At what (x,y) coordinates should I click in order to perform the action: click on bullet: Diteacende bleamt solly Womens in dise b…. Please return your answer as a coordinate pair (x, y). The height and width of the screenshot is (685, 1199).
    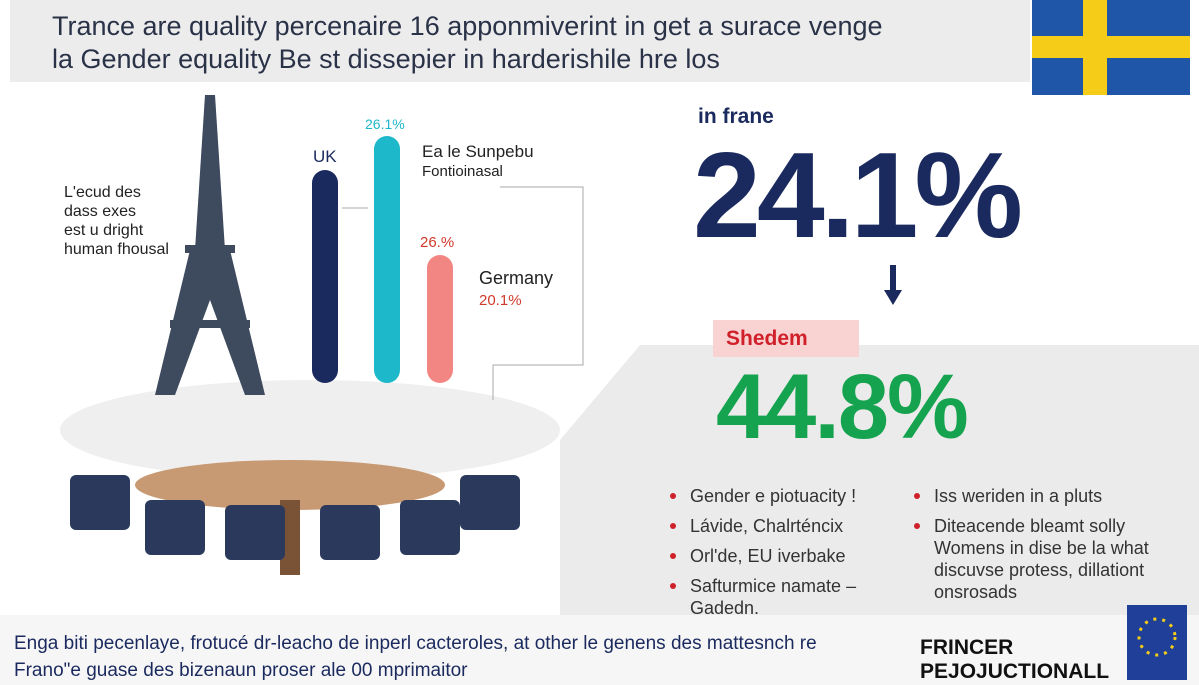
    Looking at the image, I should click on (1032, 559).